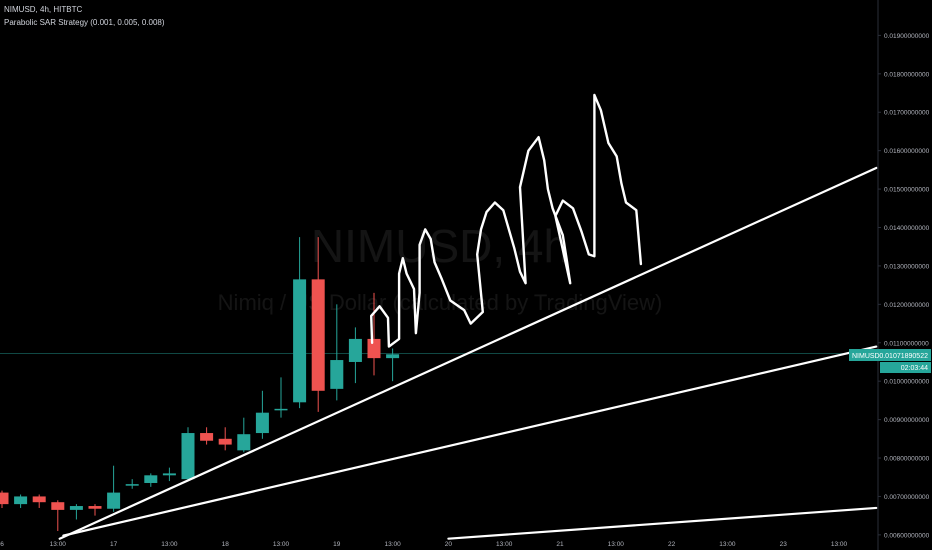  I want to click on price-tick-label: 0.01900000000, so click(907, 36).